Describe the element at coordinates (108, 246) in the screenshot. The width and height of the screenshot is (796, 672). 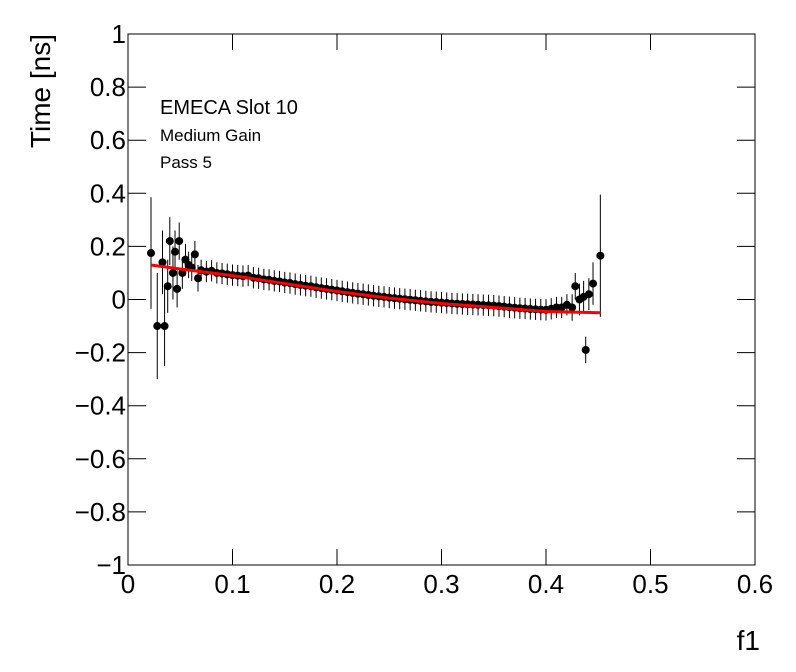
I see `y-tick-label: 0.2` at that location.